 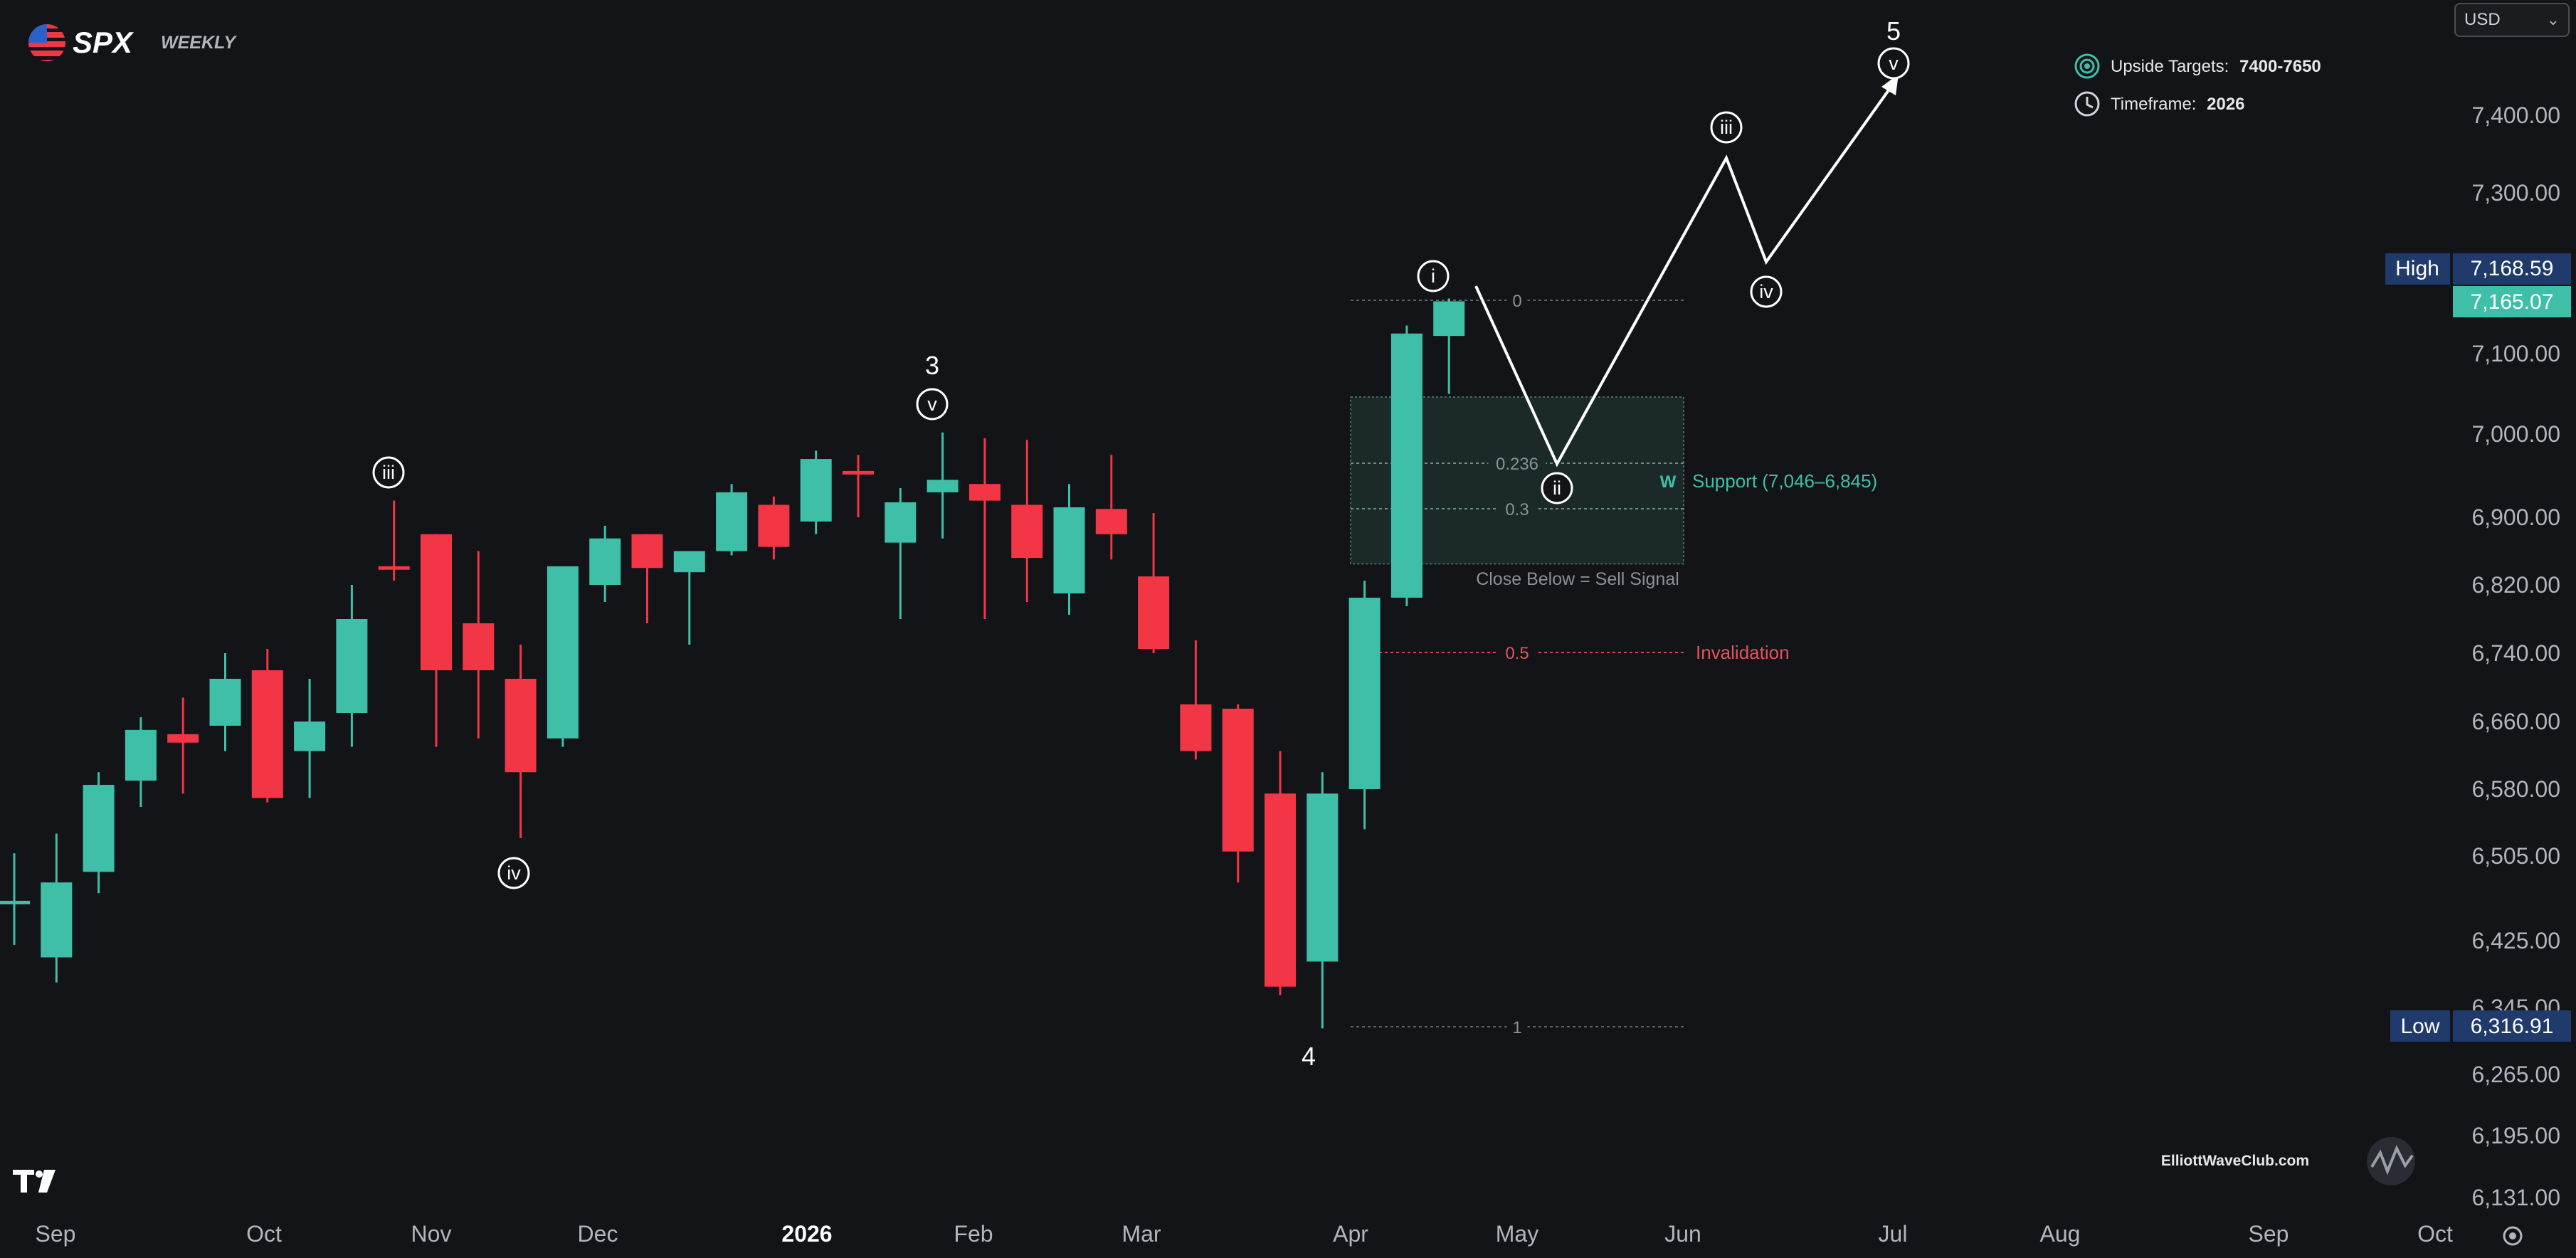 I want to click on last-price-badge: 7,165.07, so click(x=2512, y=301).